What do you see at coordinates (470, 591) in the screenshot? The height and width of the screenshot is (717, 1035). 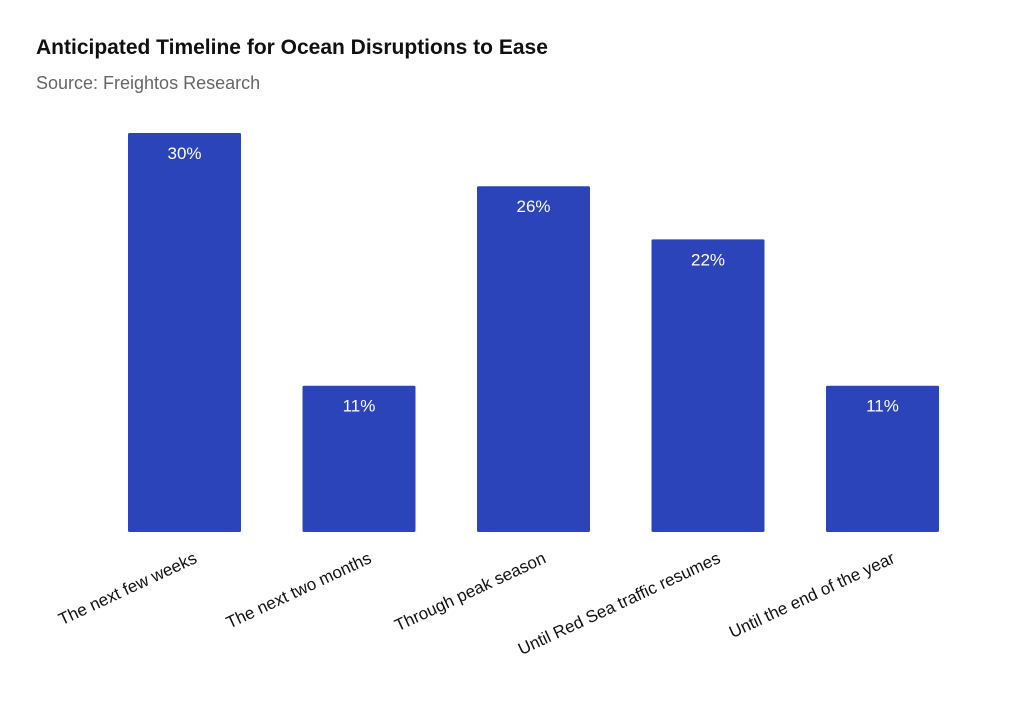 I see `x-tick-label-3: Through peak season` at bounding box center [470, 591].